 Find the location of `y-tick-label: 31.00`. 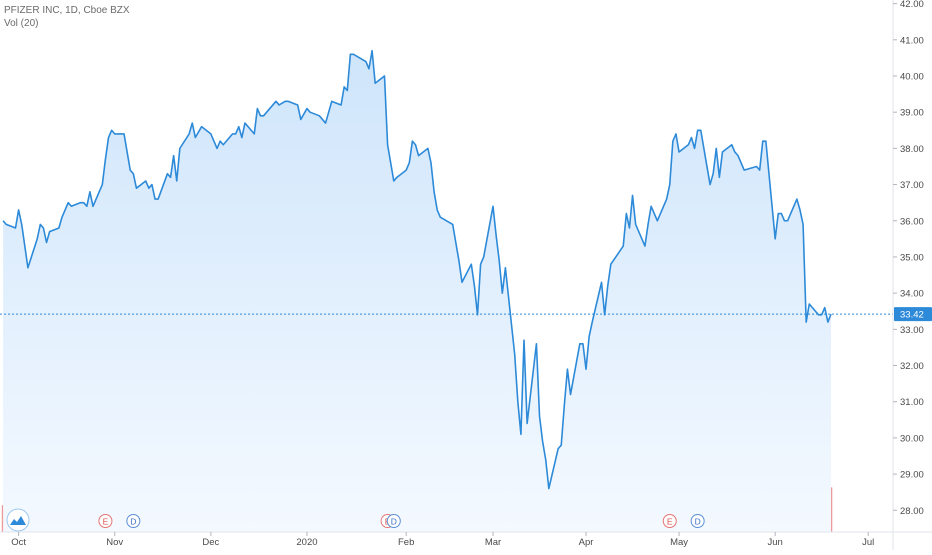

y-tick-label: 31.00 is located at coordinates (912, 402).